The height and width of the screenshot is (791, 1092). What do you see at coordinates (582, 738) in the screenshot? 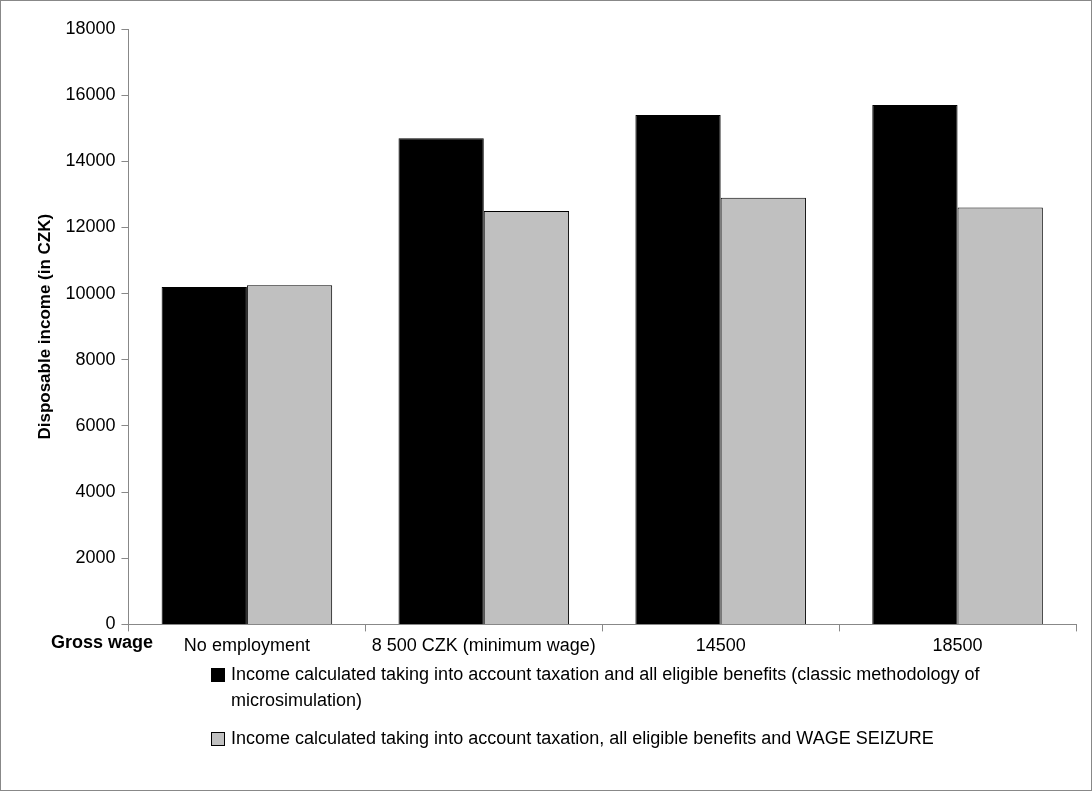
I see `legend-label: Income calculated taking into account taxation, all eligible benefits and WAGE SEIZURE` at bounding box center [582, 738].